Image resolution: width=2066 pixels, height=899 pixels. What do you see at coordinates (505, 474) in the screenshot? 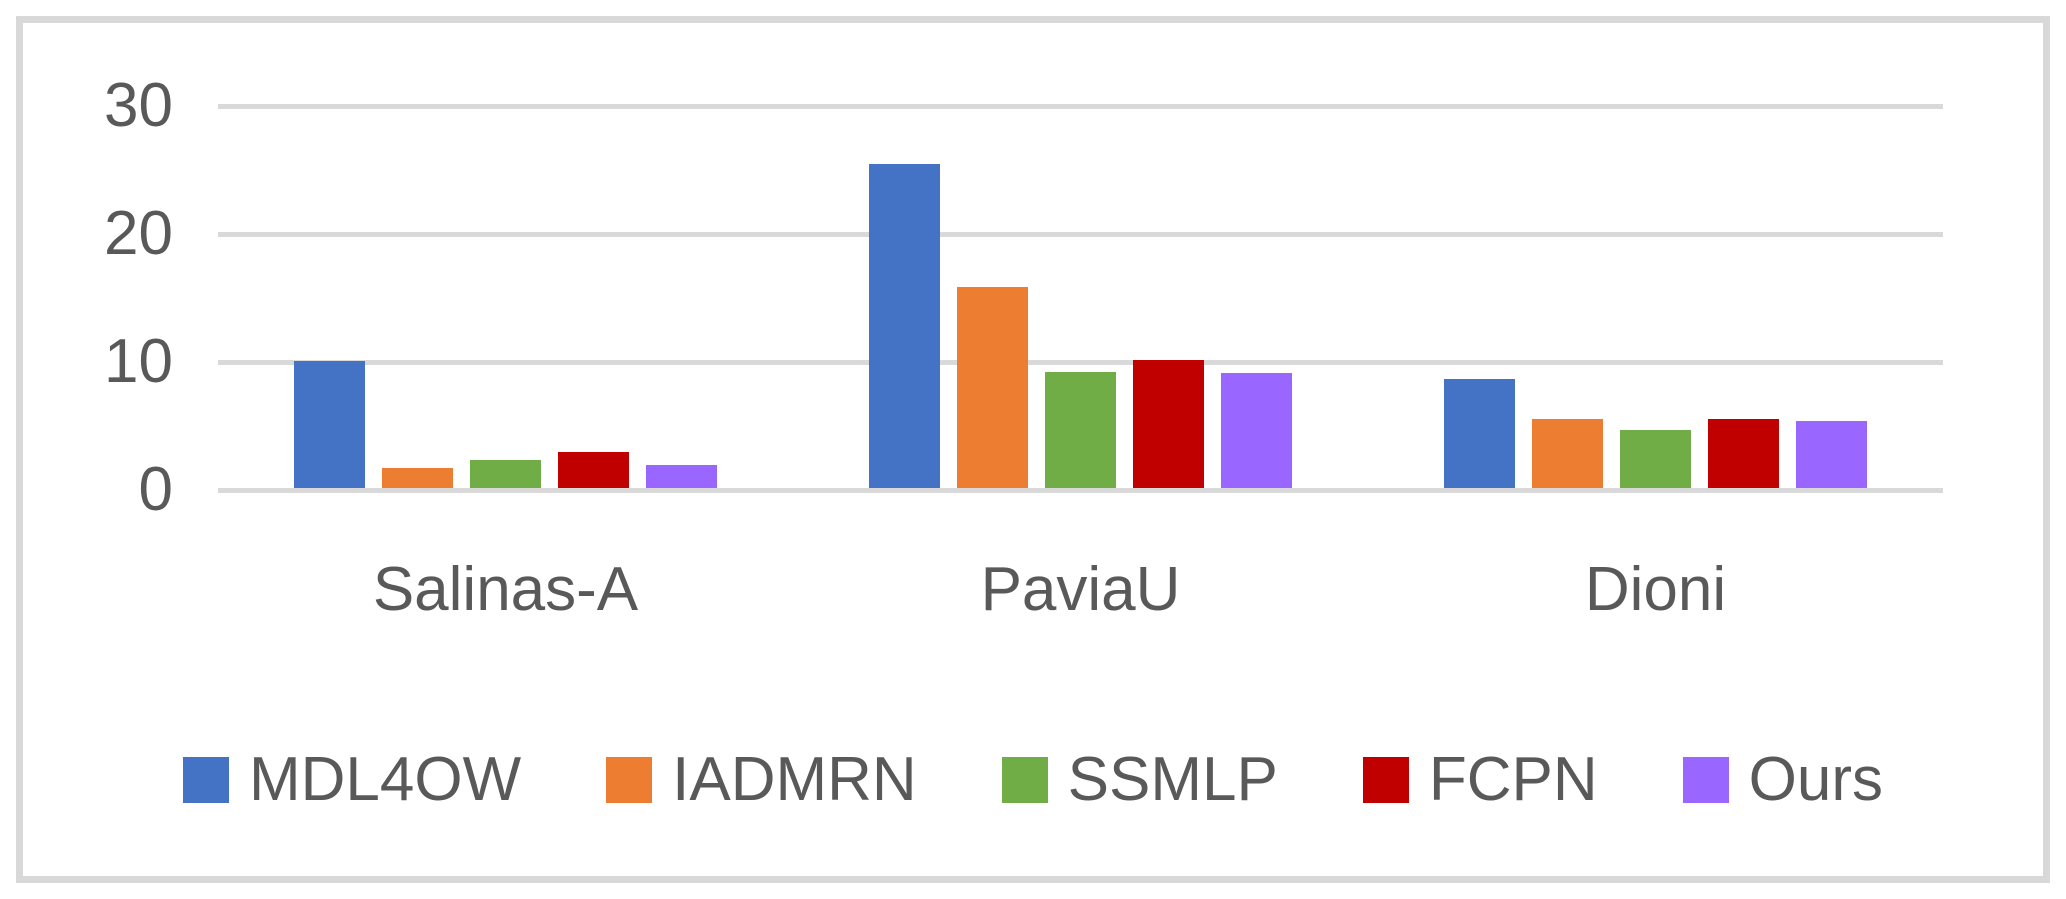
I see `bar-ssmlp-salinas-a` at bounding box center [505, 474].